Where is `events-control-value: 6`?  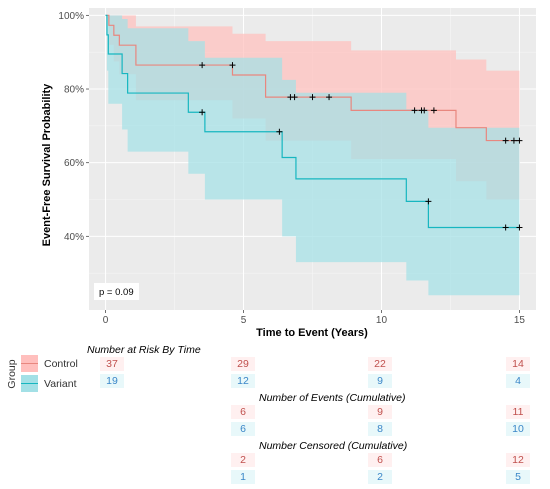 events-control-value: 6 is located at coordinates (243, 412).